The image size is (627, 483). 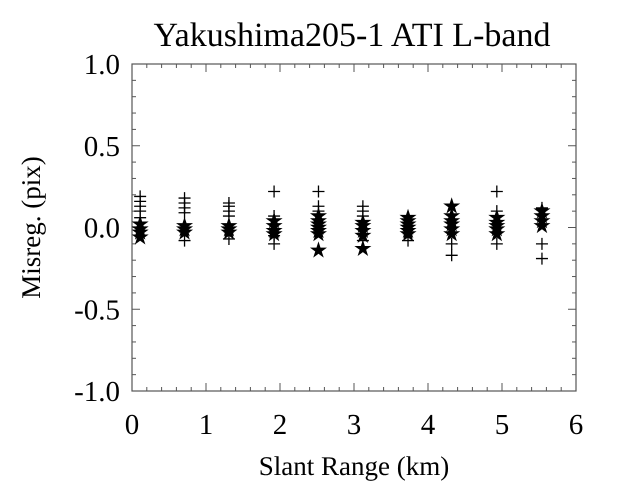 I want to click on x-tick-label: 4, so click(x=428, y=425).